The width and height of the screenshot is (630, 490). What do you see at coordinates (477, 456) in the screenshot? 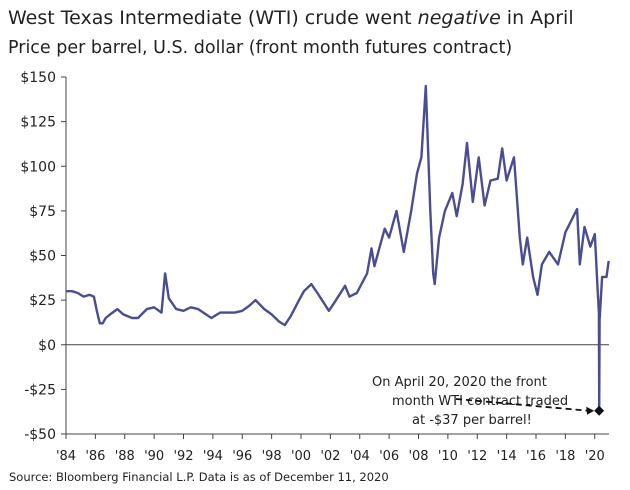
I see `x-tick-label: '12` at bounding box center [477, 456].